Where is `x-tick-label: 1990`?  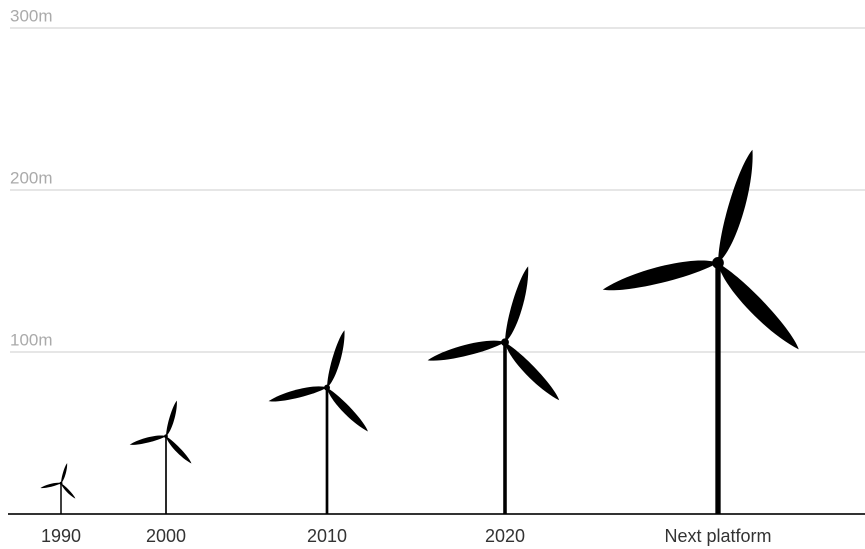 x-tick-label: 1990 is located at coordinates (61, 536).